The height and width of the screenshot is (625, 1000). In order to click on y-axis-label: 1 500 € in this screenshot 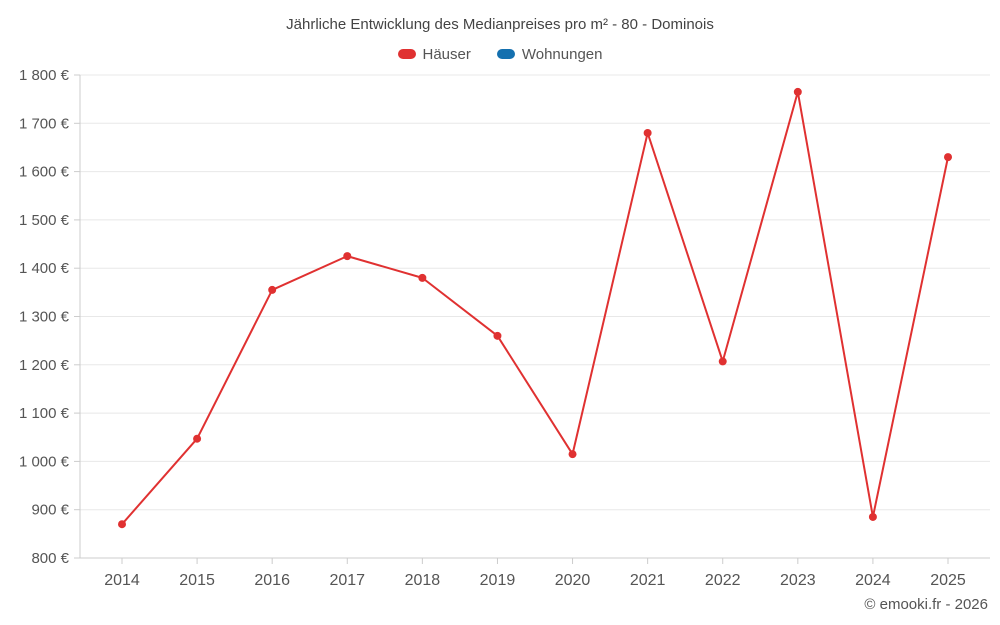, I will do `click(44, 220)`.